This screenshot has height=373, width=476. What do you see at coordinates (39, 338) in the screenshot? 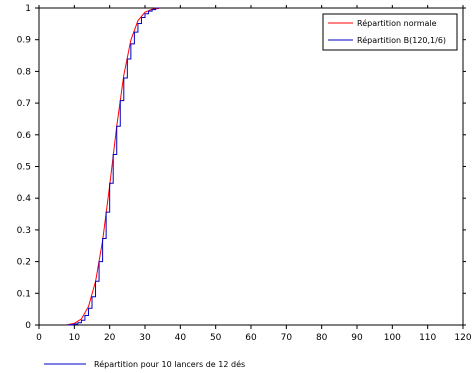
I see `x-tick-label: 0` at bounding box center [39, 338].